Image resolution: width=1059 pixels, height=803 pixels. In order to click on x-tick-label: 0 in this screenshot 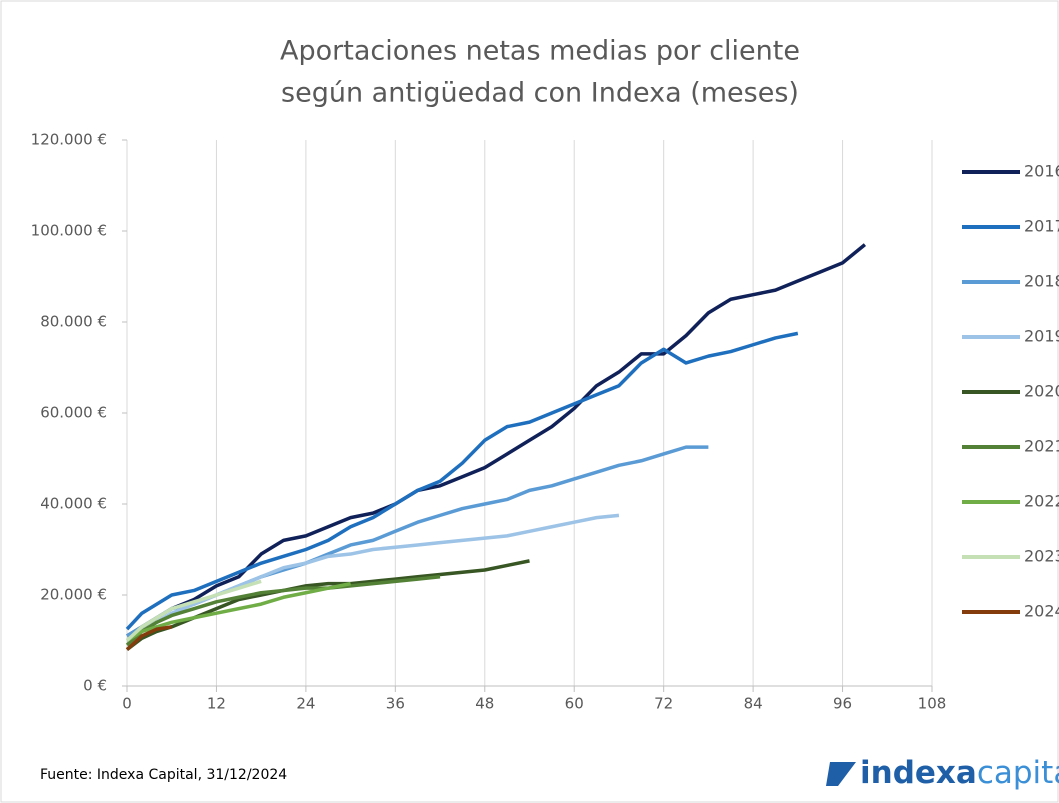, I will do `click(127, 704)`.